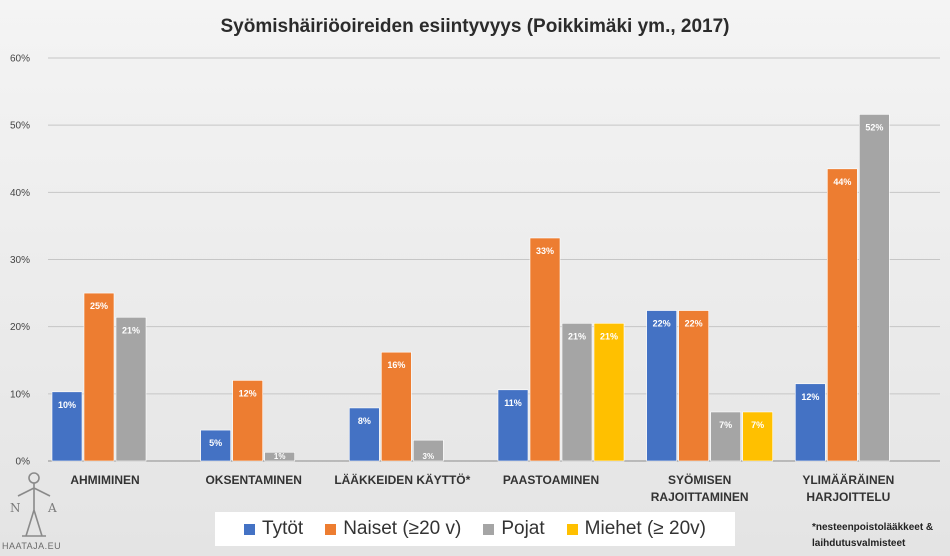 Image resolution: width=950 pixels, height=556 pixels. What do you see at coordinates (523, 528) in the screenshot?
I see `legend-label: Pojat` at bounding box center [523, 528].